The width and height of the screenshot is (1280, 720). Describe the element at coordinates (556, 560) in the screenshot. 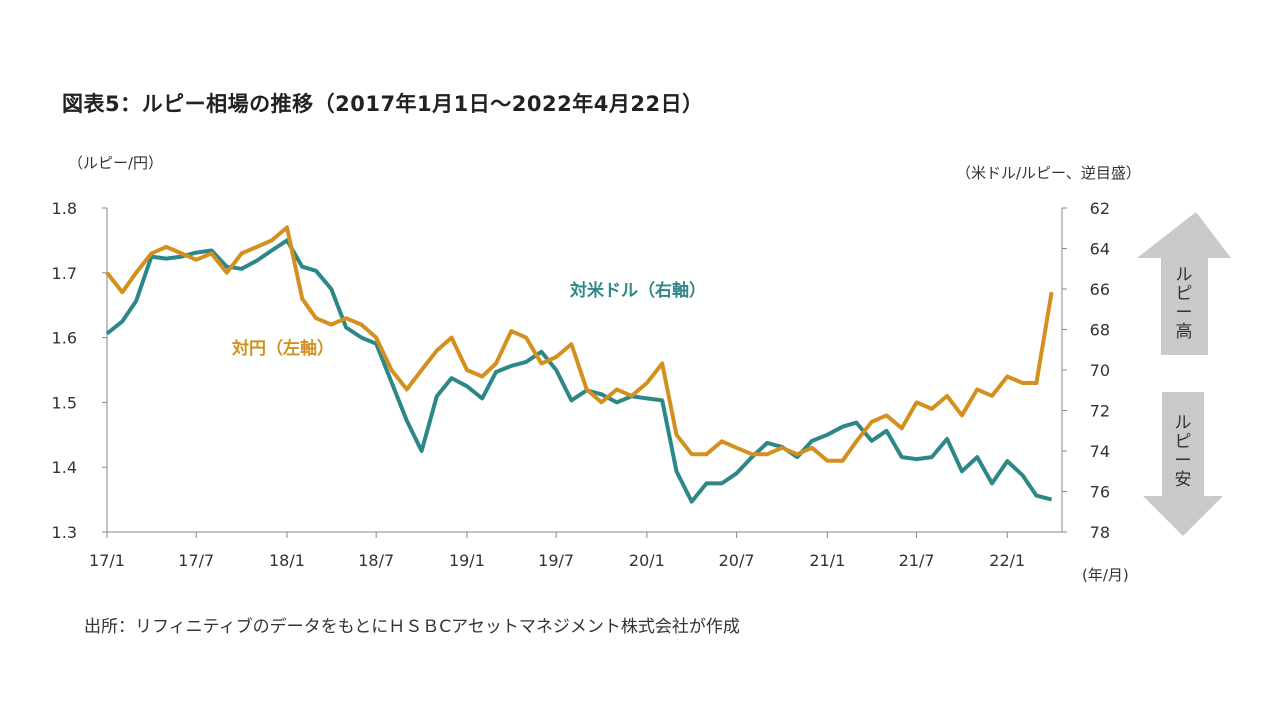

I see `x-tick-label: 19/7` at that location.